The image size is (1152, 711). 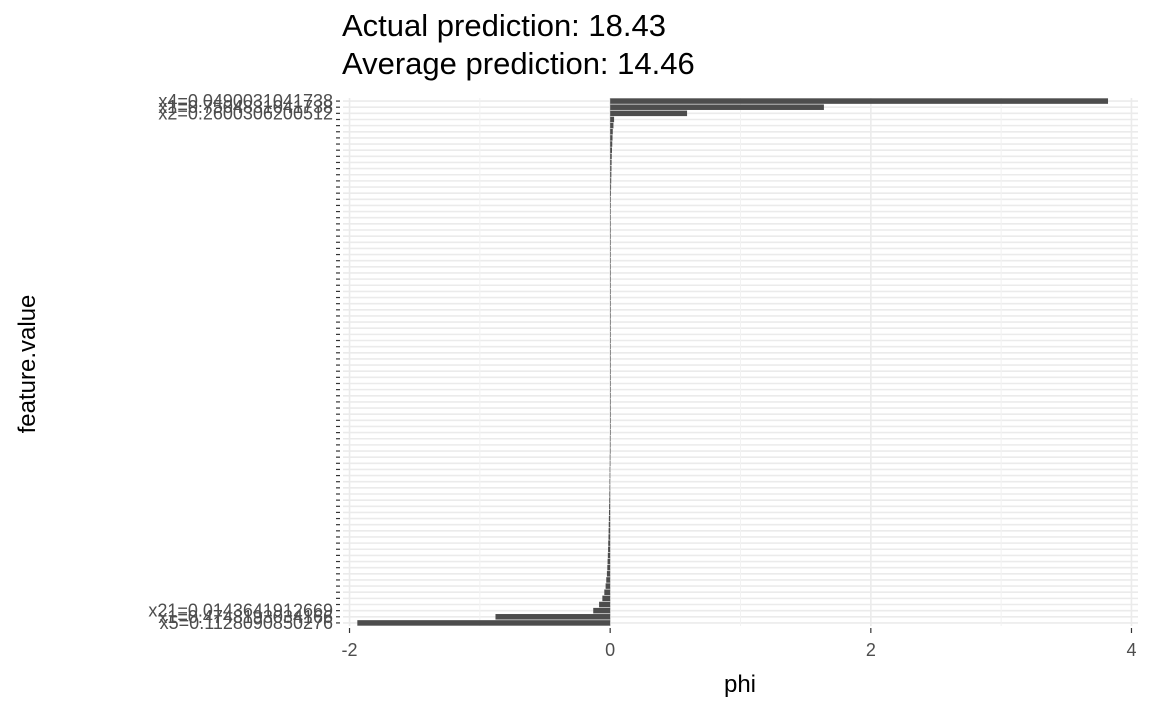 What do you see at coordinates (740, 684) in the screenshot?
I see `x-axis-title: phi` at bounding box center [740, 684].